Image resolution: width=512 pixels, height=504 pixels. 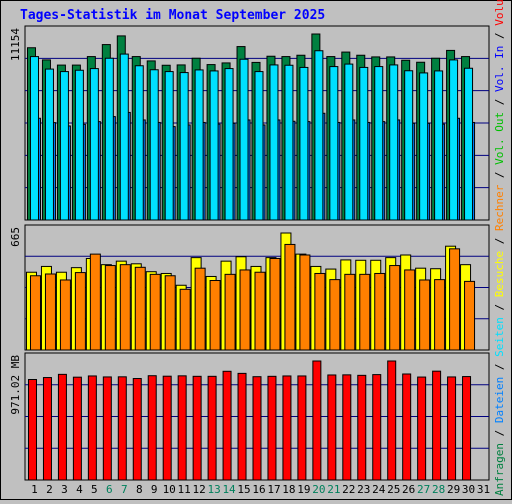 What do you see at coordinates (499, 138) in the screenshot?
I see `legend-entry: Vol. Out` at bounding box center [499, 138].